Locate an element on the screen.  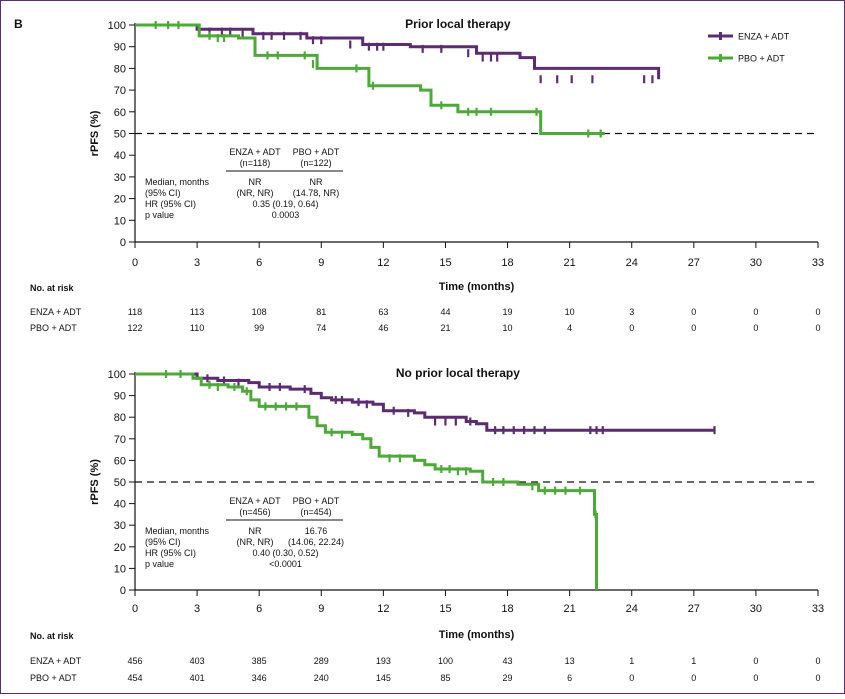
risk-count-enza: 403 is located at coordinates (197, 661).